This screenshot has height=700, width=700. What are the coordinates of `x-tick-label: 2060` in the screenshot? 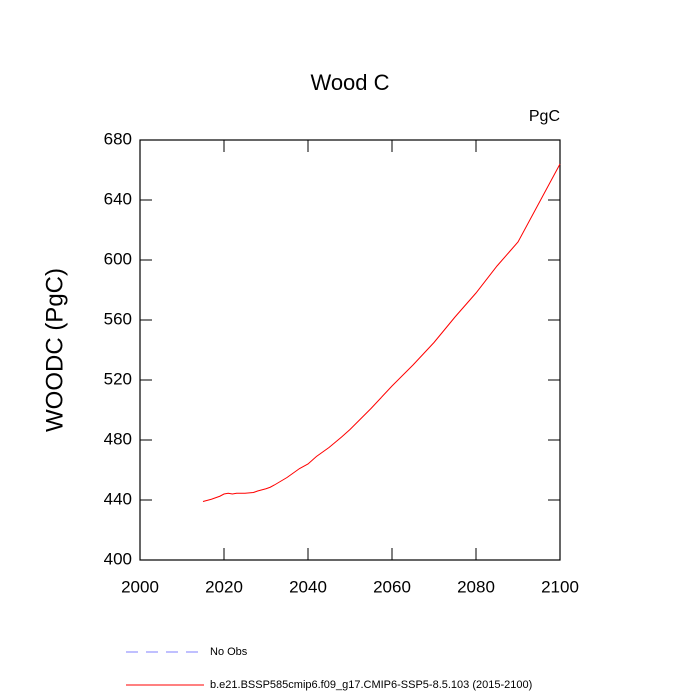 It's located at (392, 586).